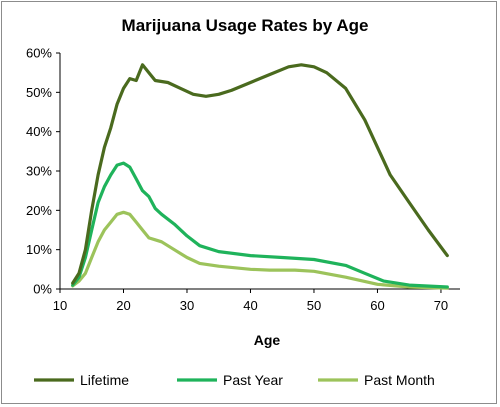 This screenshot has width=500, height=407. I want to click on y-tick-label: 40%, so click(39, 131).